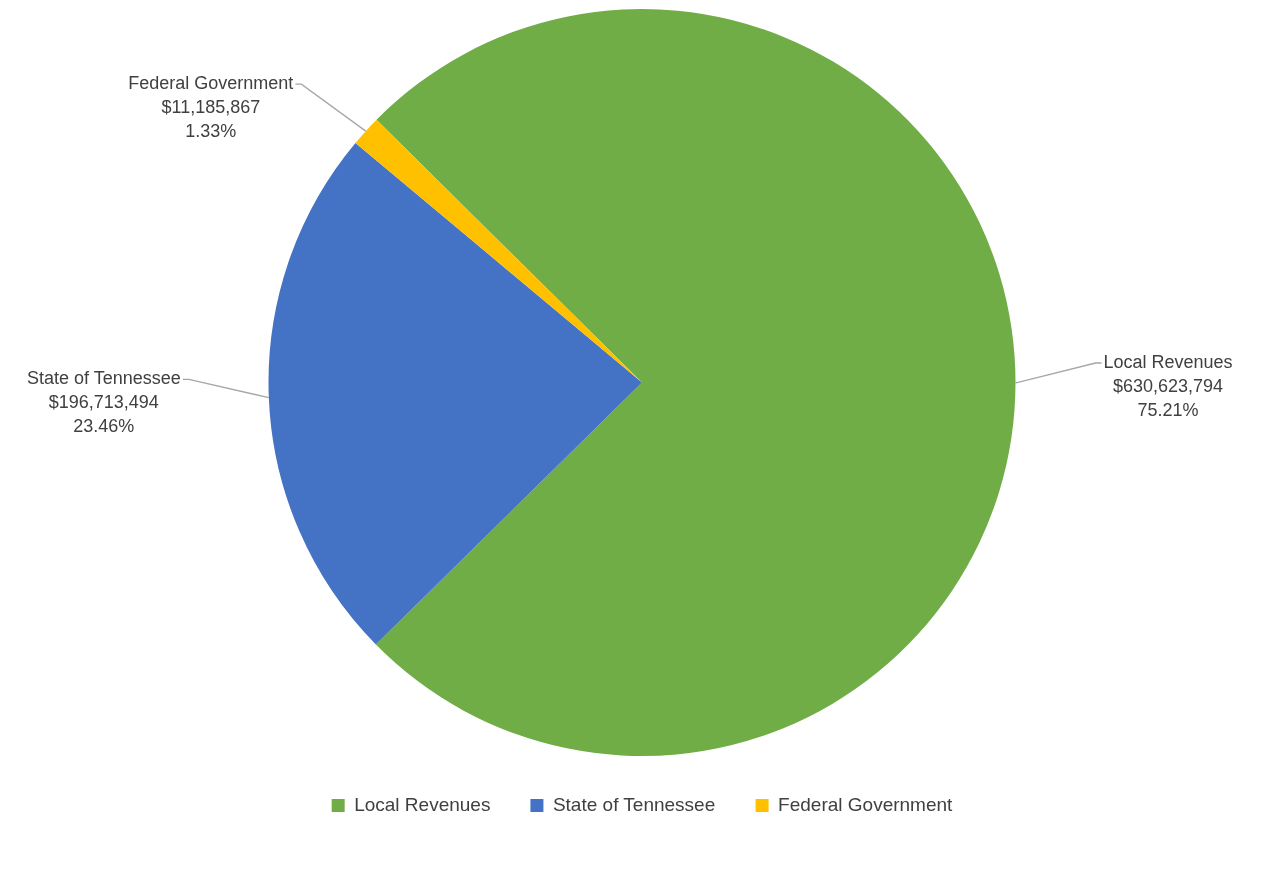  What do you see at coordinates (103, 378) in the screenshot?
I see `slice-label: State of Tennessee` at bounding box center [103, 378].